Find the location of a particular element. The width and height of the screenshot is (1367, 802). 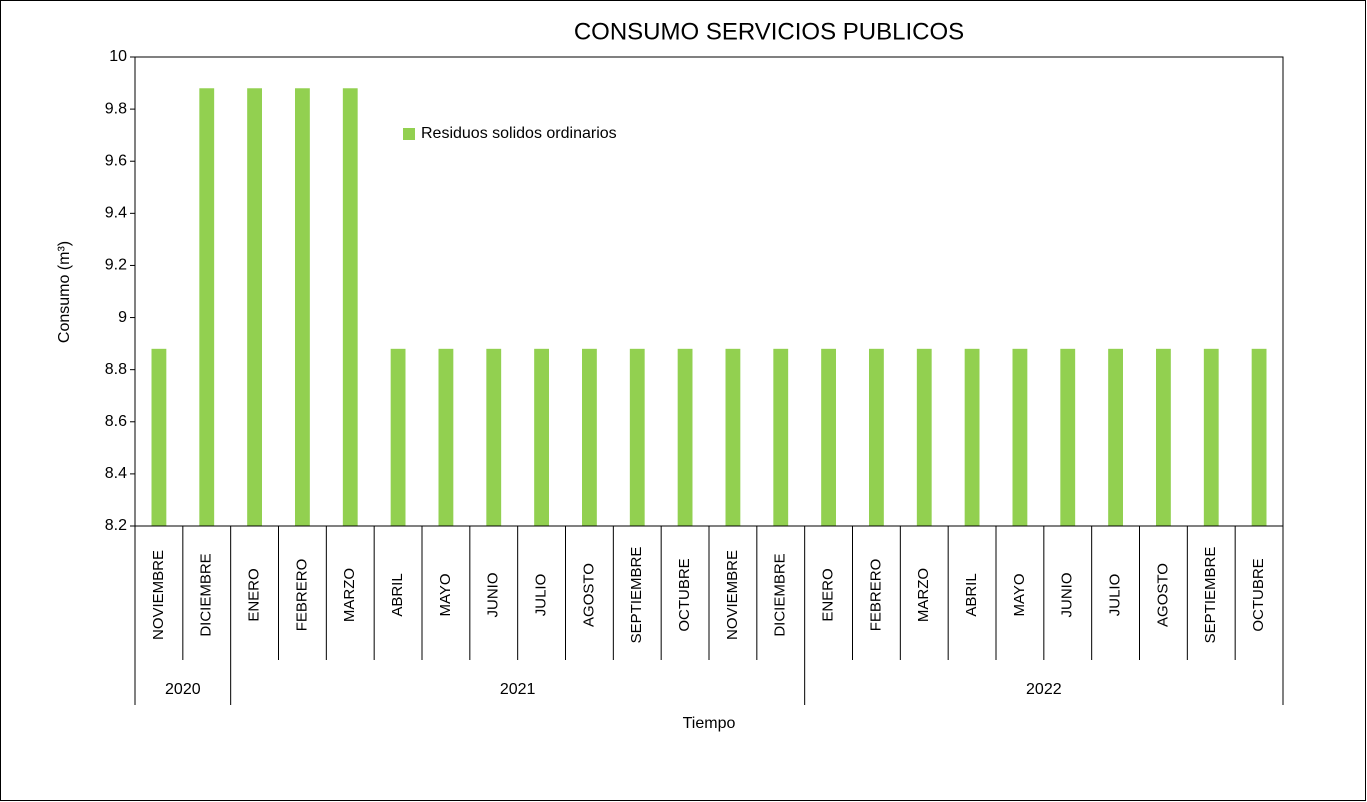

y-tick-label: 9.6 is located at coordinates (116, 160).